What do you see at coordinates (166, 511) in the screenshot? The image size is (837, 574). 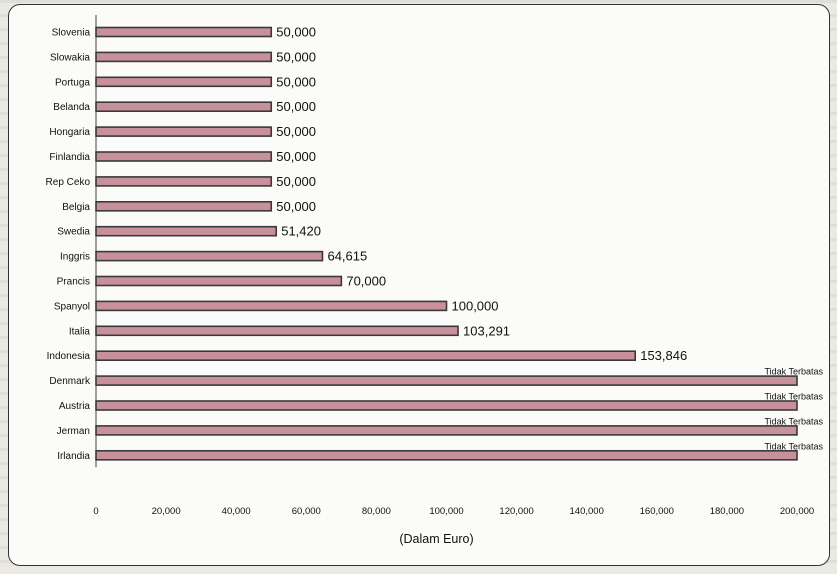 I see `x-tick-label: 20,000` at bounding box center [166, 511].